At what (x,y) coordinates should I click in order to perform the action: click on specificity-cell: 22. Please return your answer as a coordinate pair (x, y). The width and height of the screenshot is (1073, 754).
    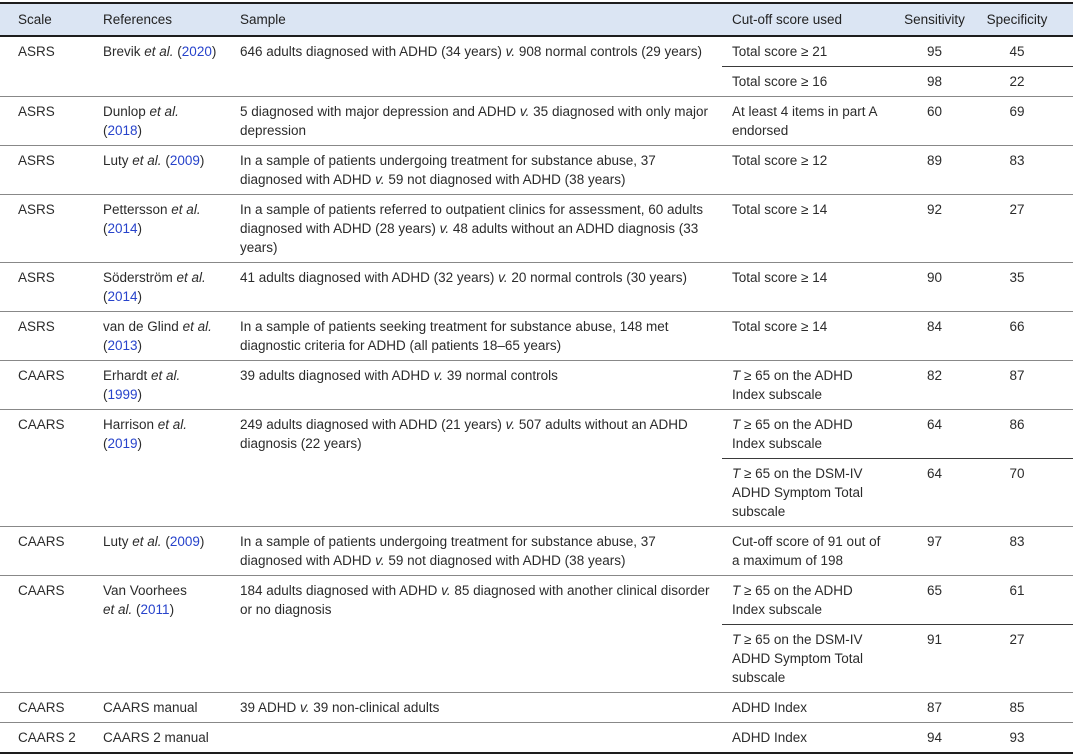
    Looking at the image, I should click on (1024, 81).